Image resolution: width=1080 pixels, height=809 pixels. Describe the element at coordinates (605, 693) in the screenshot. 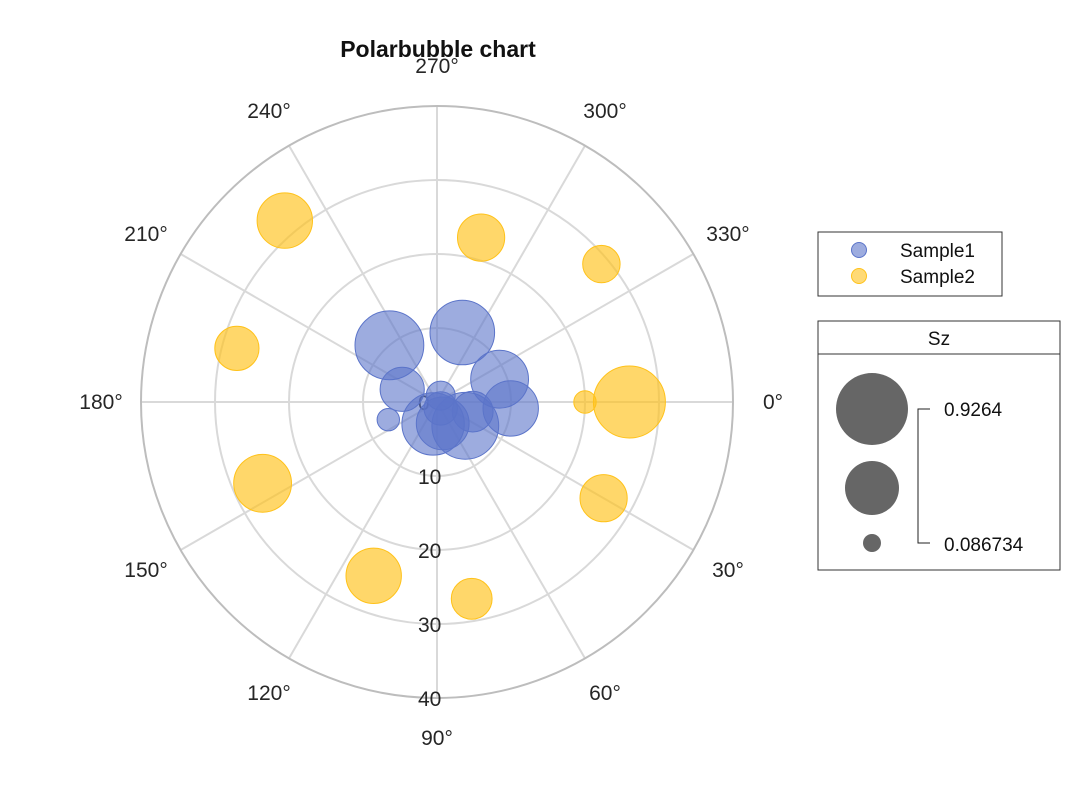

I see `theta-tick-label: 60°` at that location.